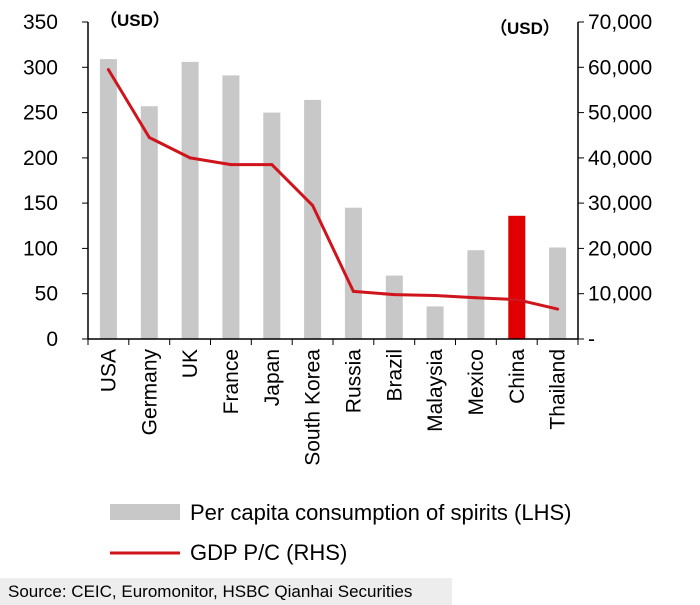  I want to click on gdp-point-malaysia, so click(435, 295).